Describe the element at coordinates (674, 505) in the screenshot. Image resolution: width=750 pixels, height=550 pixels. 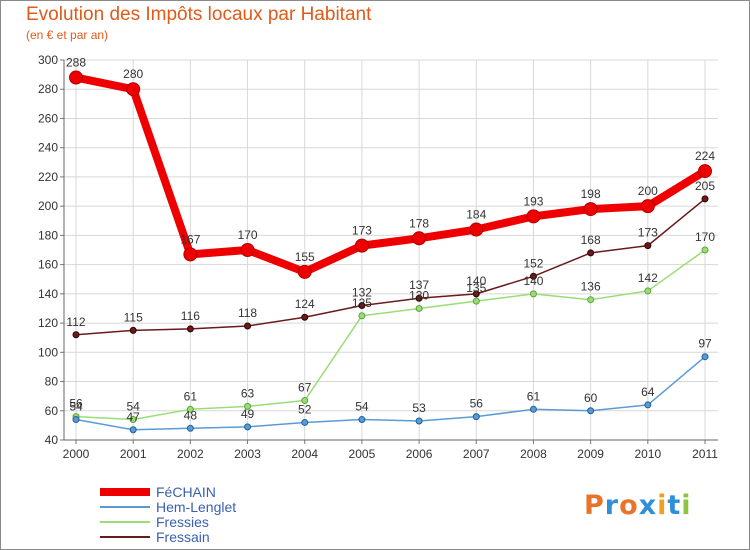
I see `logo-letter: t` at that location.